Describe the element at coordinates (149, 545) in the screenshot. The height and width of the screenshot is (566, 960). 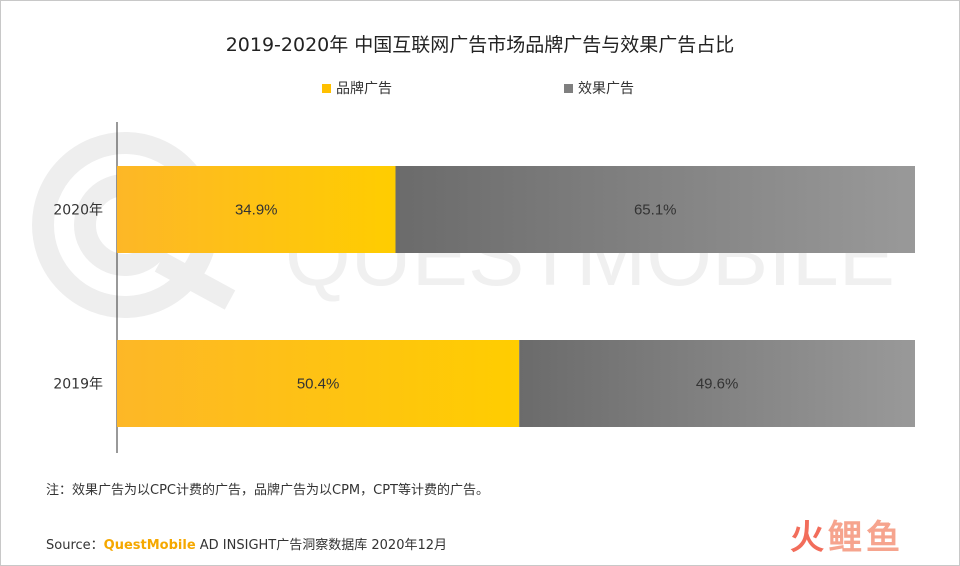
I see `source-brand: QuestMobile` at that location.